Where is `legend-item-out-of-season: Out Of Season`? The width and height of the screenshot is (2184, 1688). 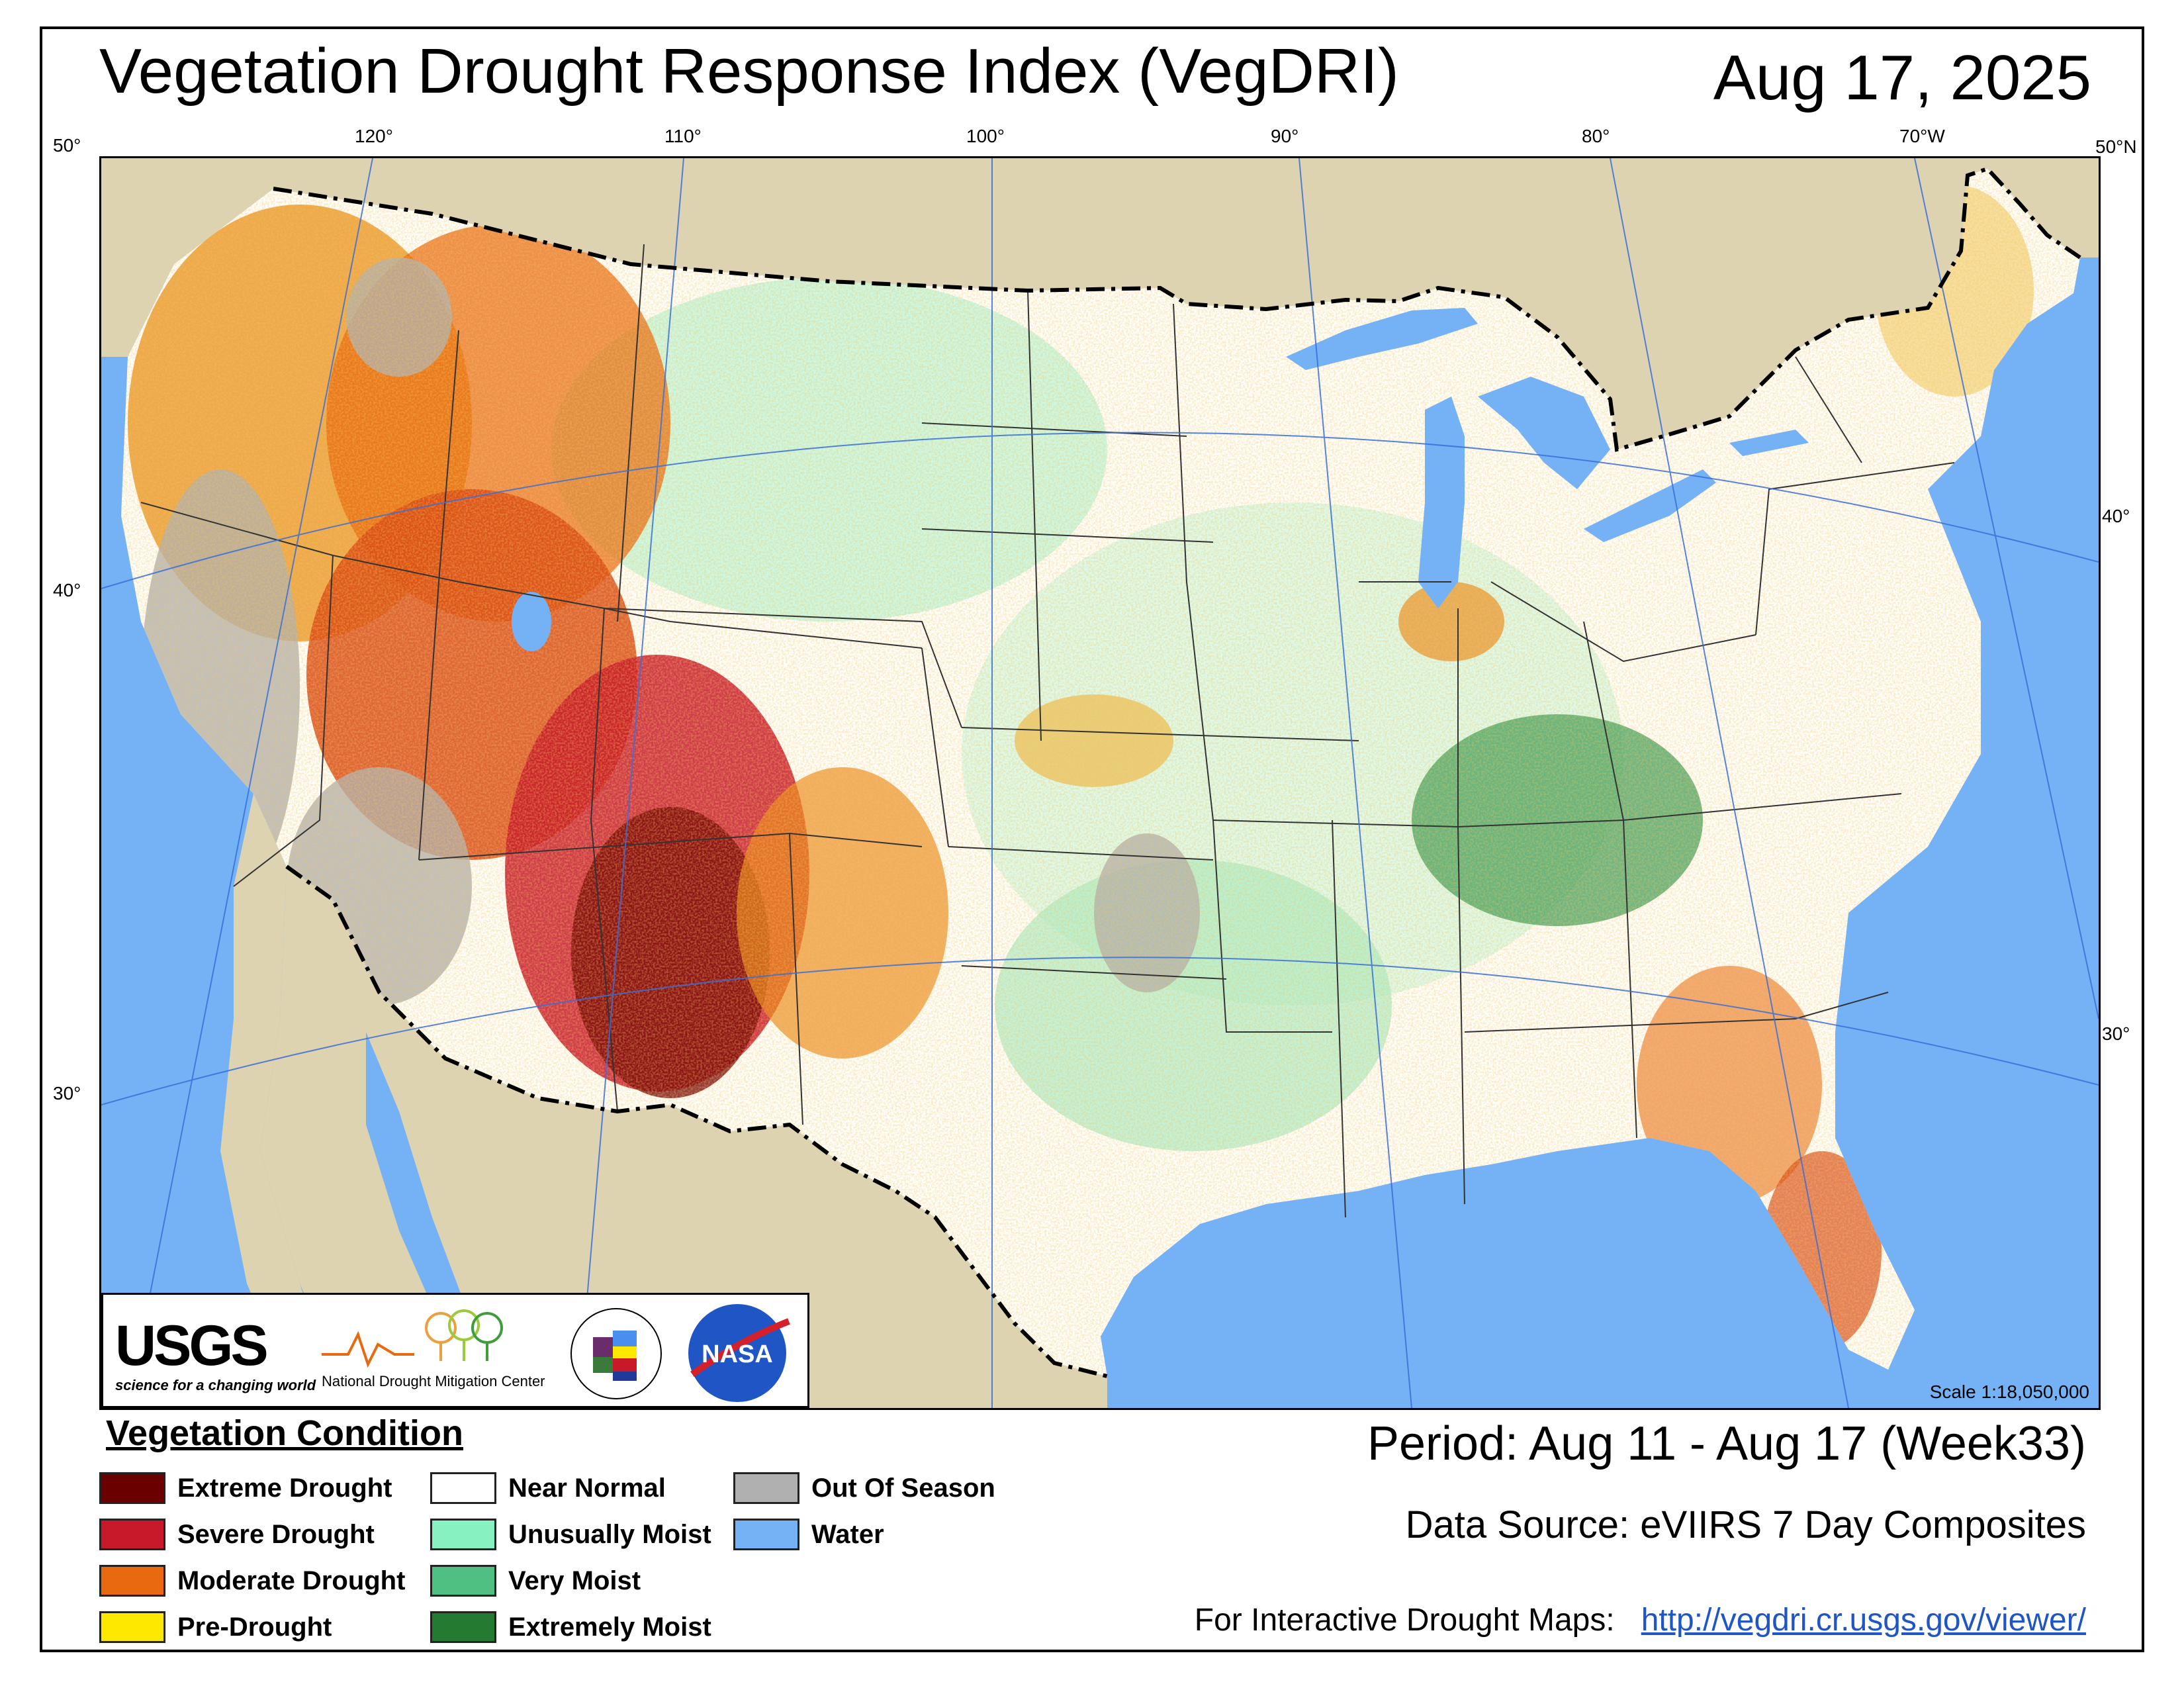 legend-item-out-of-season: Out Of Season is located at coordinates (864, 1488).